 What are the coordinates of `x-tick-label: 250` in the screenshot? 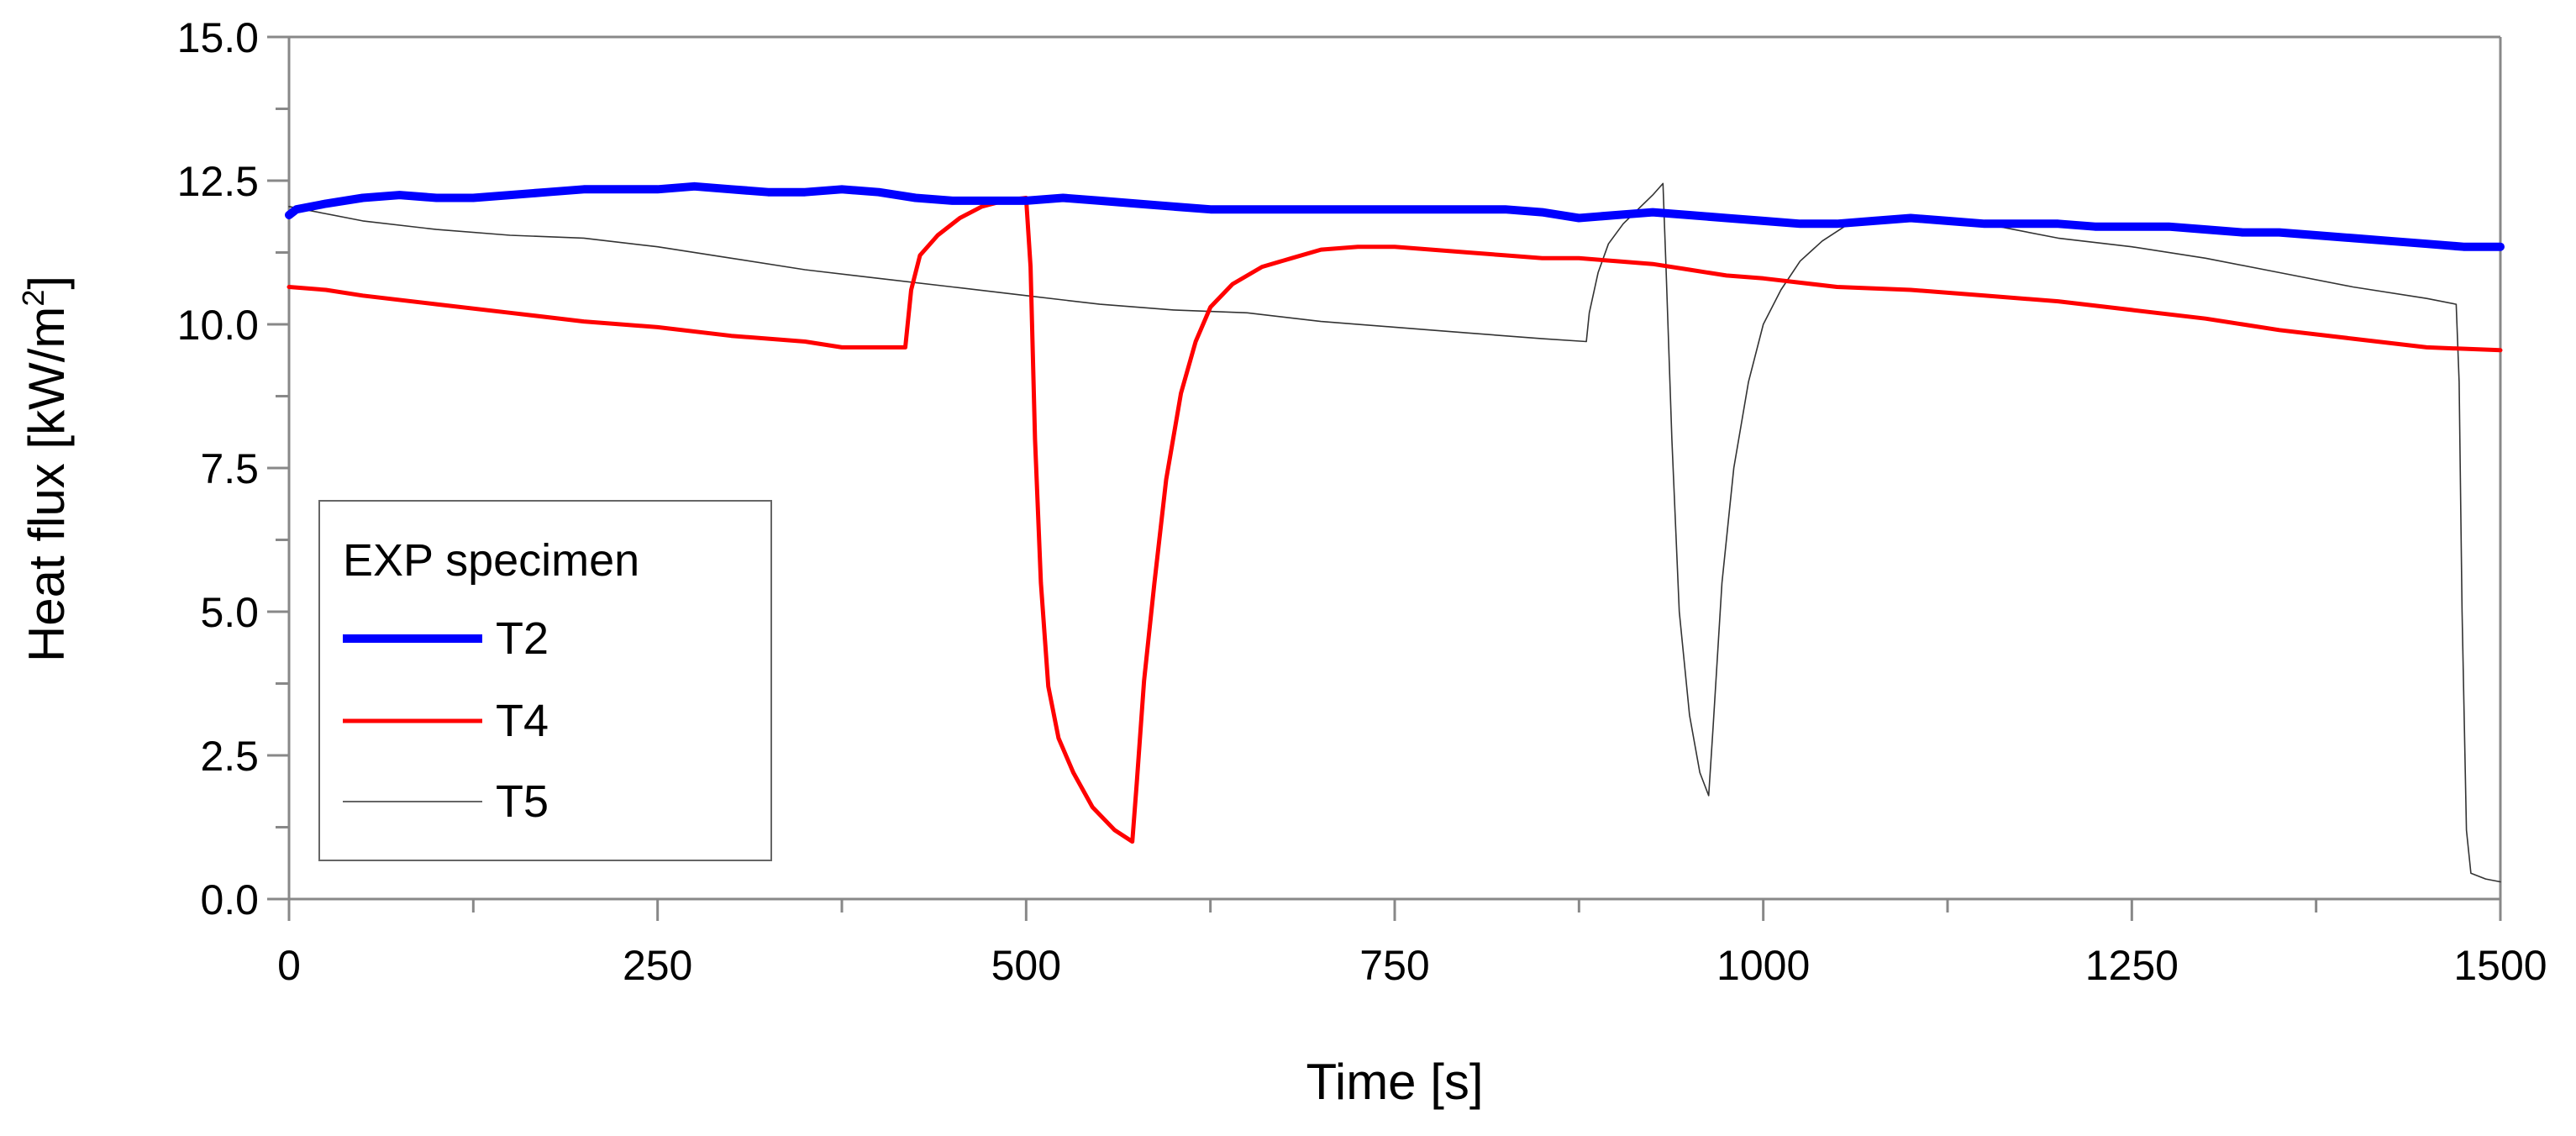 It's located at (657, 965).